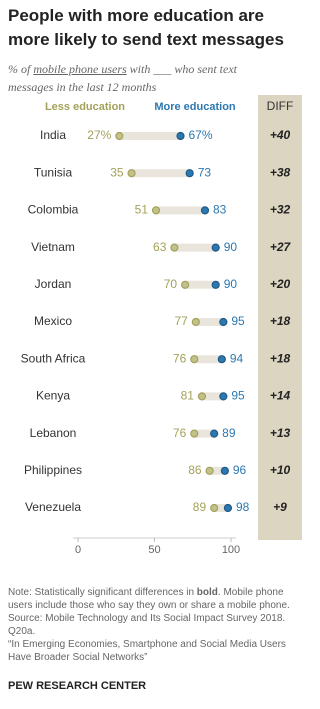 The width and height of the screenshot is (320, 709). Describe the element at coordinates (53, 247) in the screenshot. I see `category-label: Vietnam` at that location.